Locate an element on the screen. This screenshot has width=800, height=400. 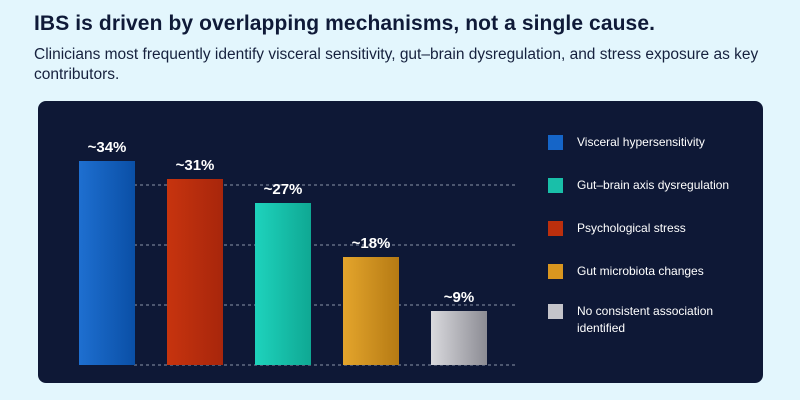
bar-value-label: ~31% is located at coordinates (195, 165).